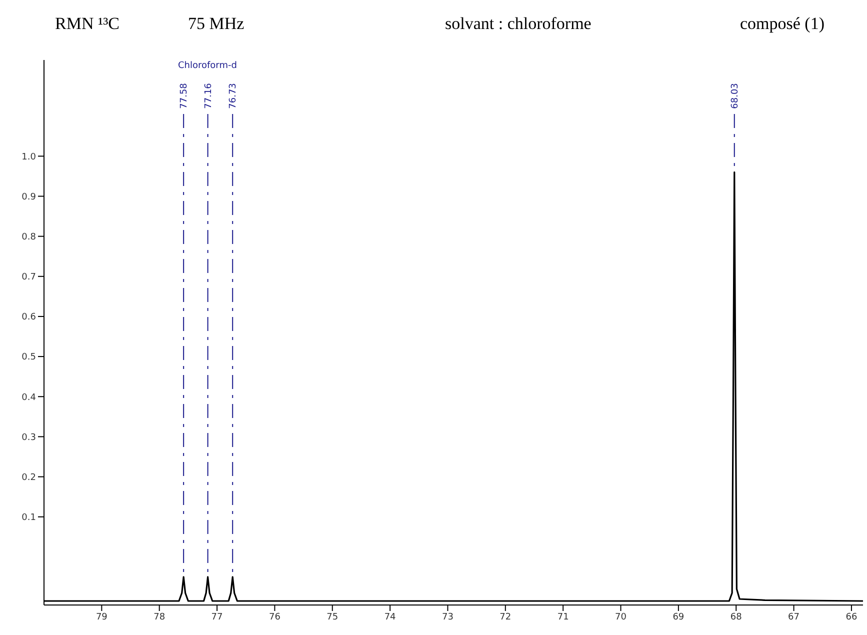 Image resolution: width=867 pixels, height=635 pixels. I want to click on x-tick-label: 67, so click(794, 617).